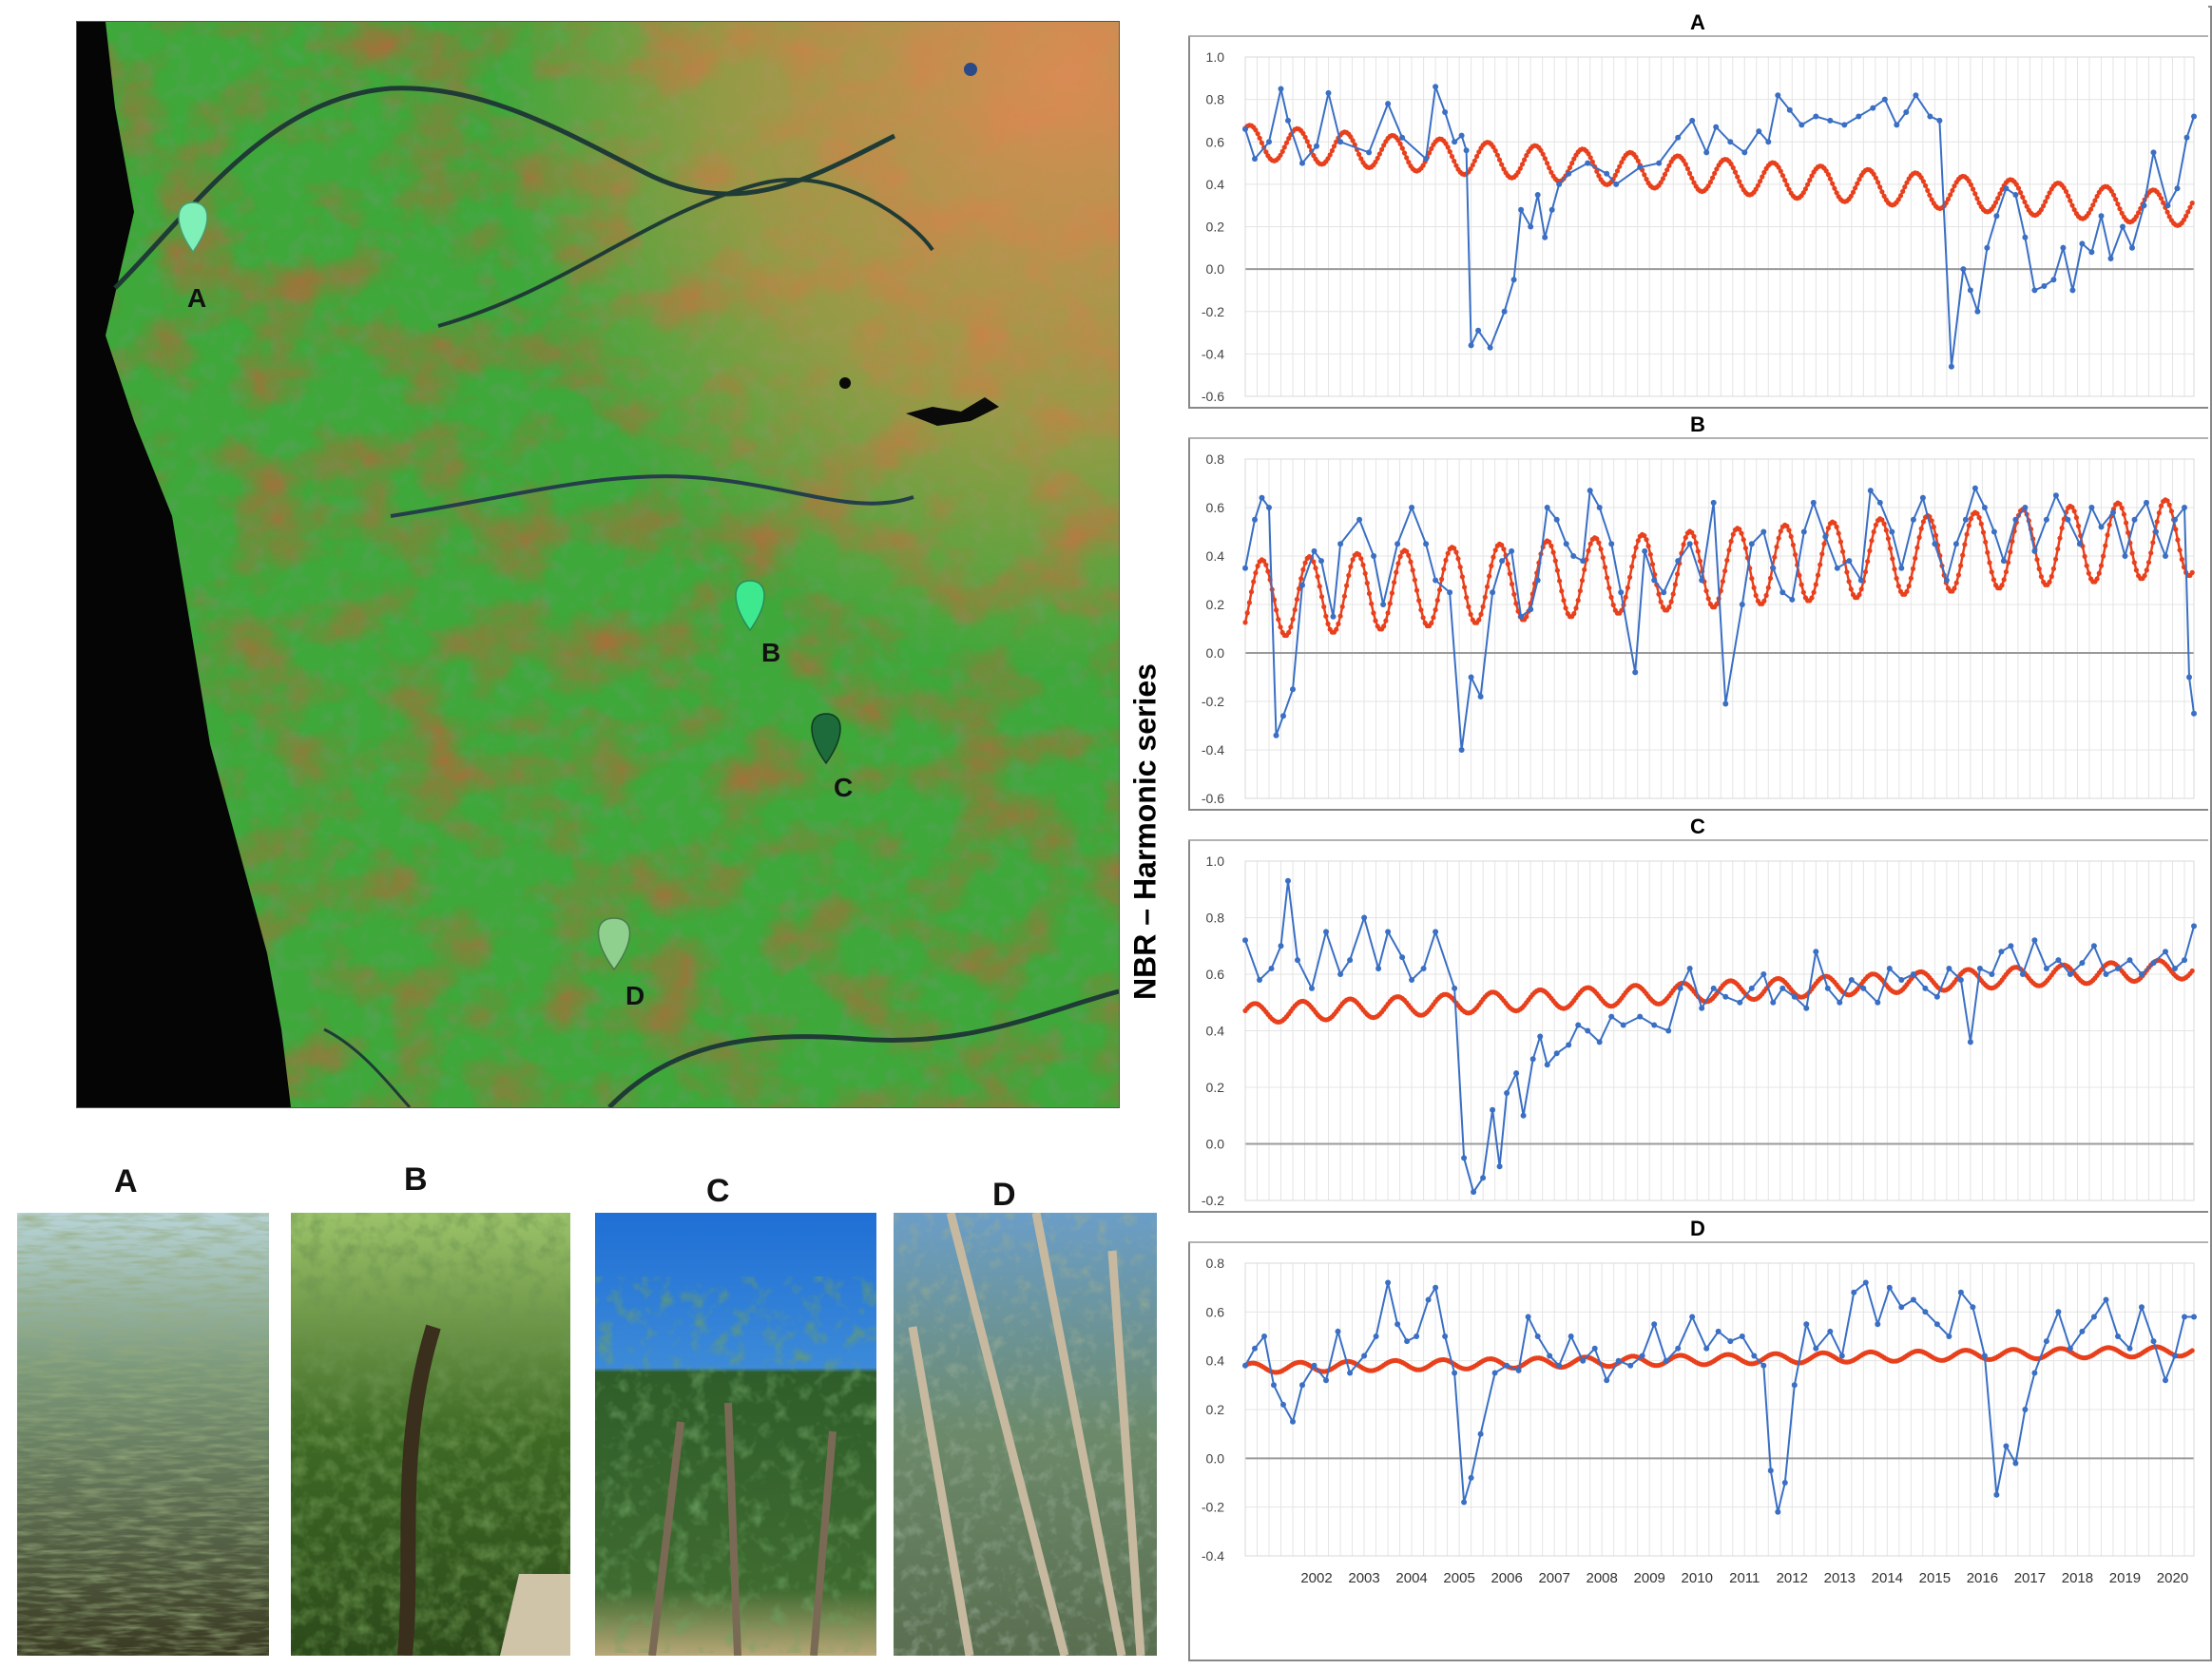  I want to click on y-tick-label: 0.8, so click(1216, 99).